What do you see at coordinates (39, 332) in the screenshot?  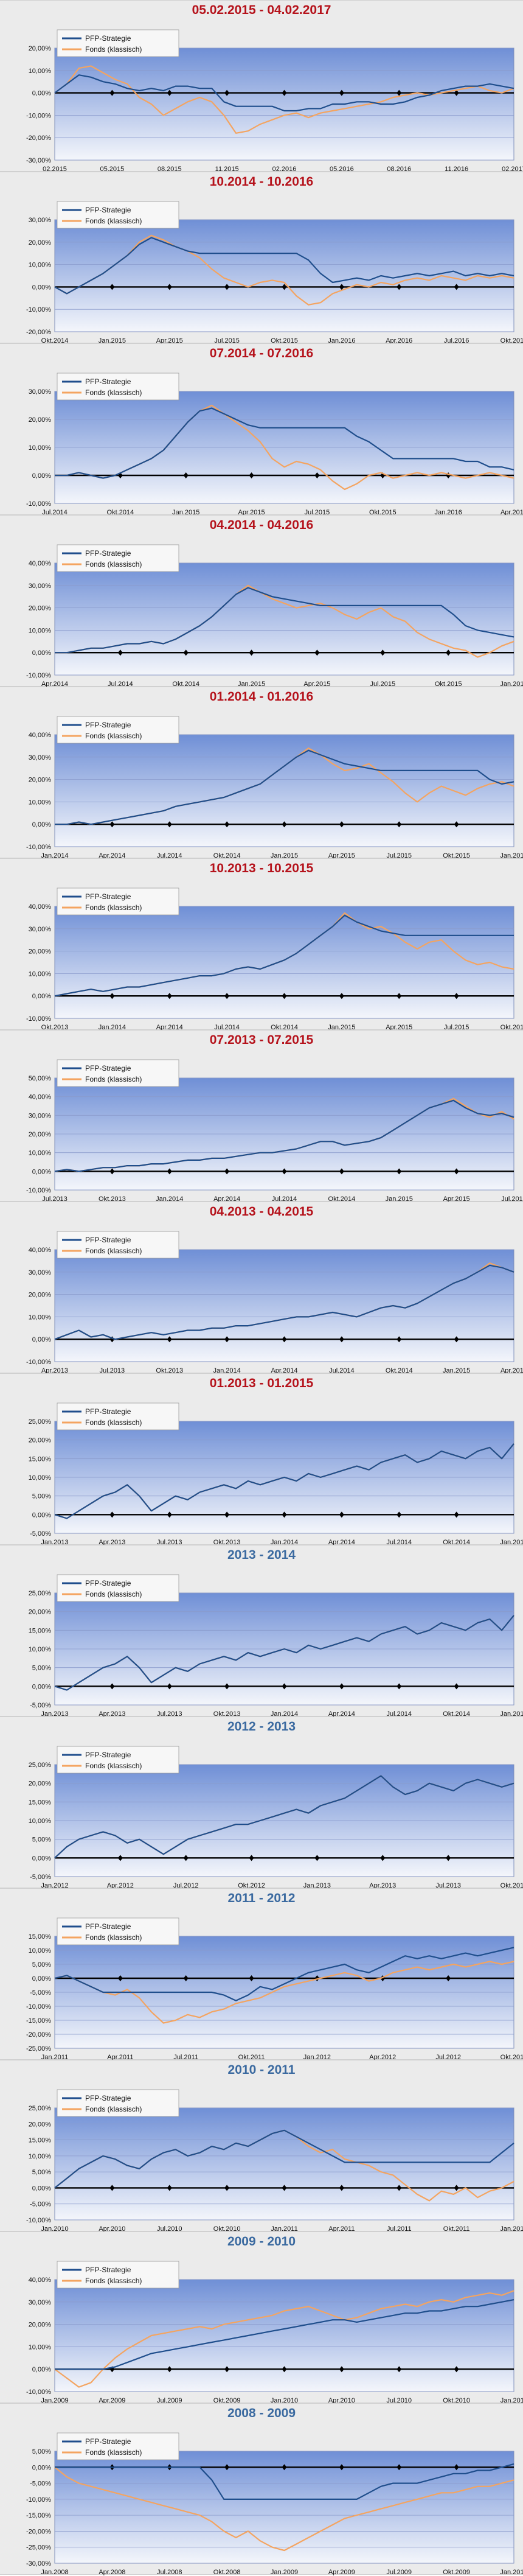 I see `y-tick-label: -20,00%` at bounding box center [39, 332].